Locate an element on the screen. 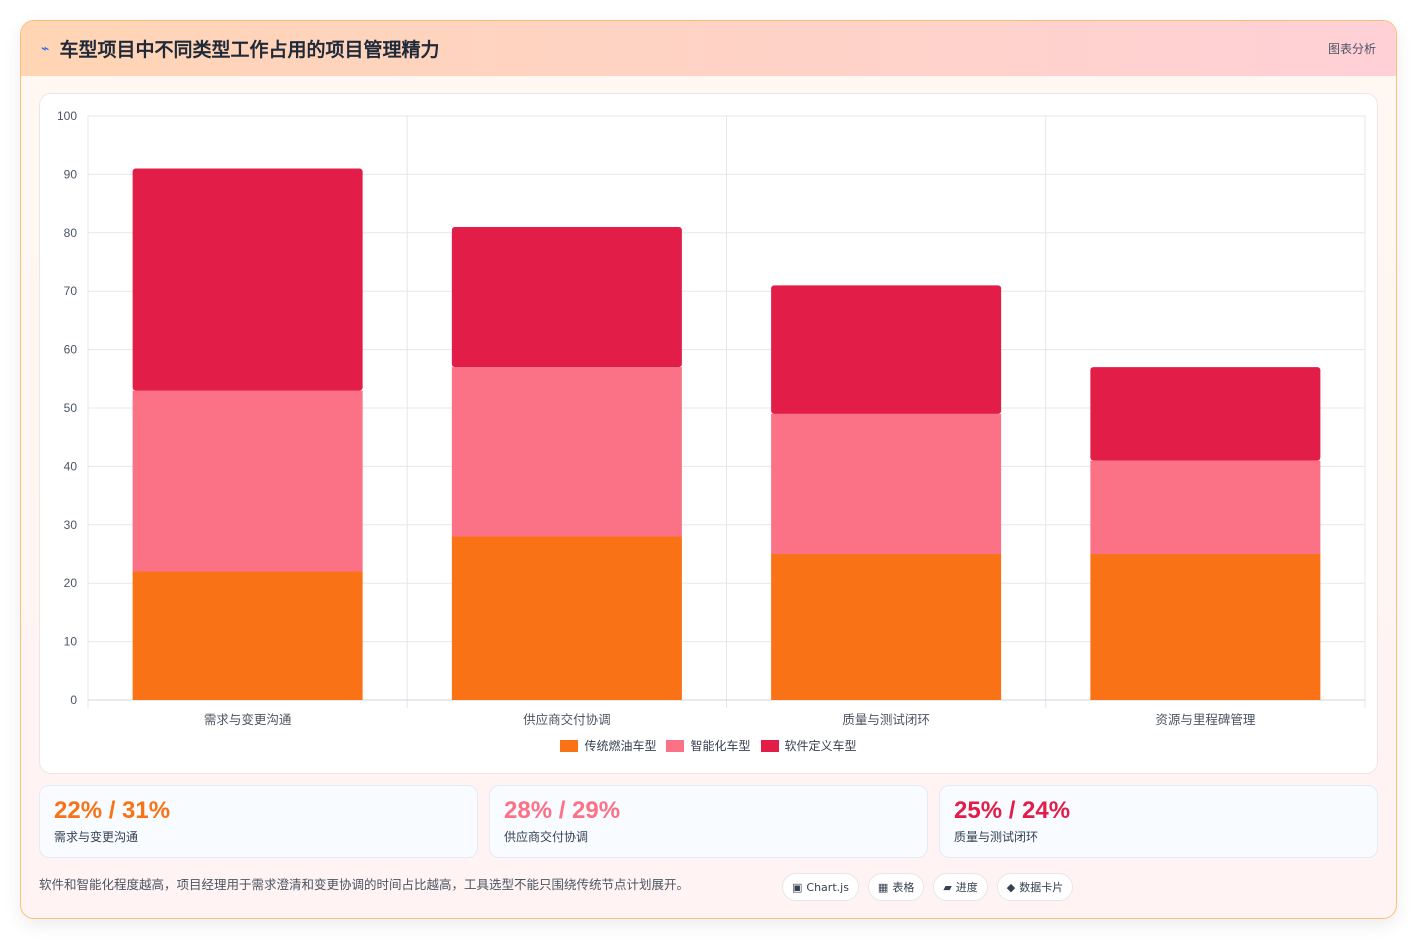 Image resolution: width=1417 pixels, height=940 pixels. legend-item: 传统燃油车型 is located at coordinates (608, 745).